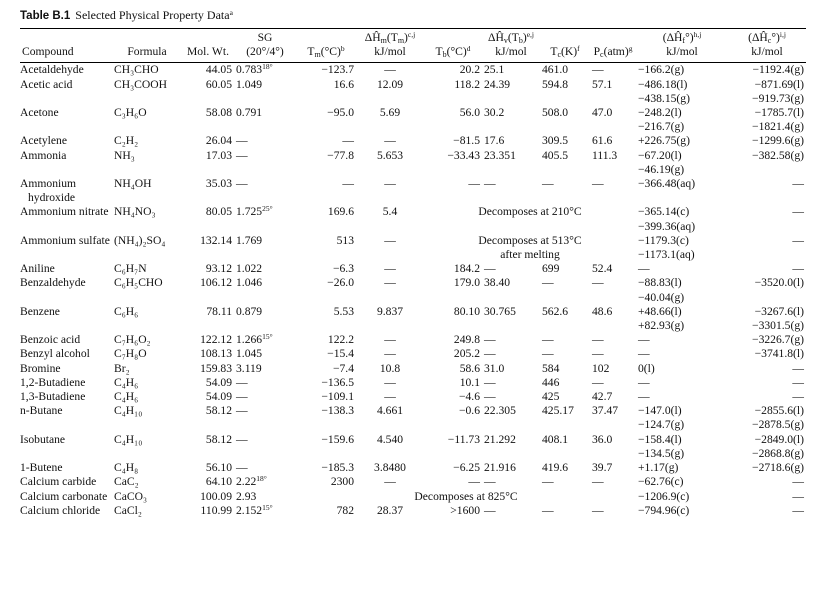  What do you see at coordinates (494, 368) in the screenshot?
I see `text: 31.0` at bounding box center [494, 368].